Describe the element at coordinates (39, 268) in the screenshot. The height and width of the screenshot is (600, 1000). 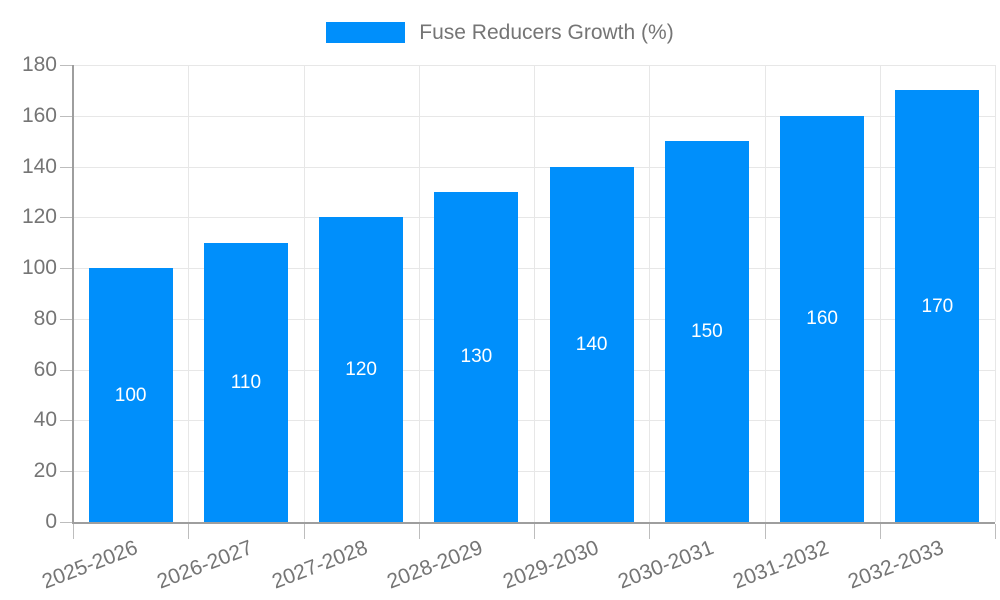
I see `y-axis-tick-label: 100` at that location.